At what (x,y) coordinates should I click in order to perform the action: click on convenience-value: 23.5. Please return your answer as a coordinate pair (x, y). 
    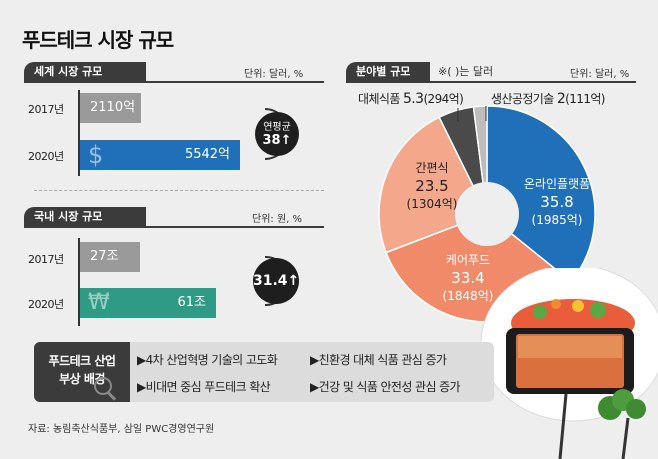
    Looking at the image, I should click on (432, 186).